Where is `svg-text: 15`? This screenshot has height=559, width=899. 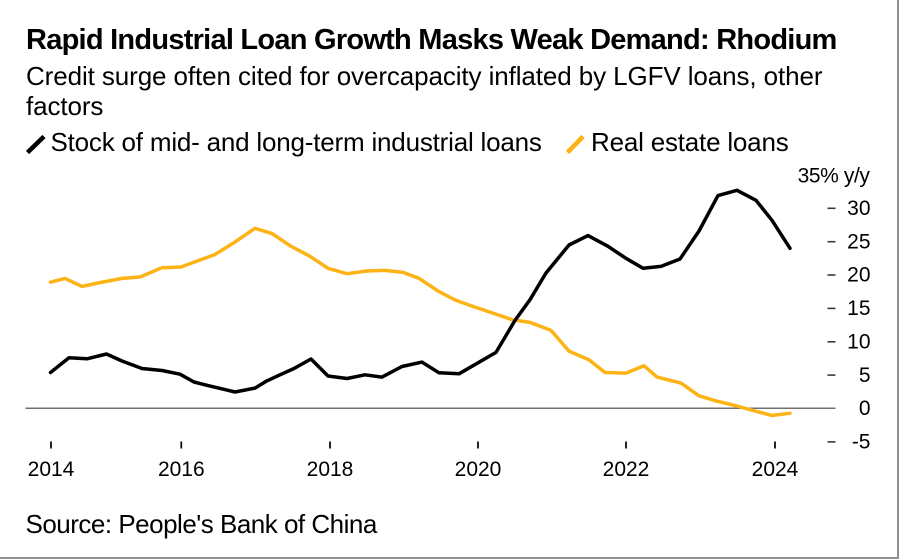 svg-text: 15 is located at coordinates (858, 308).